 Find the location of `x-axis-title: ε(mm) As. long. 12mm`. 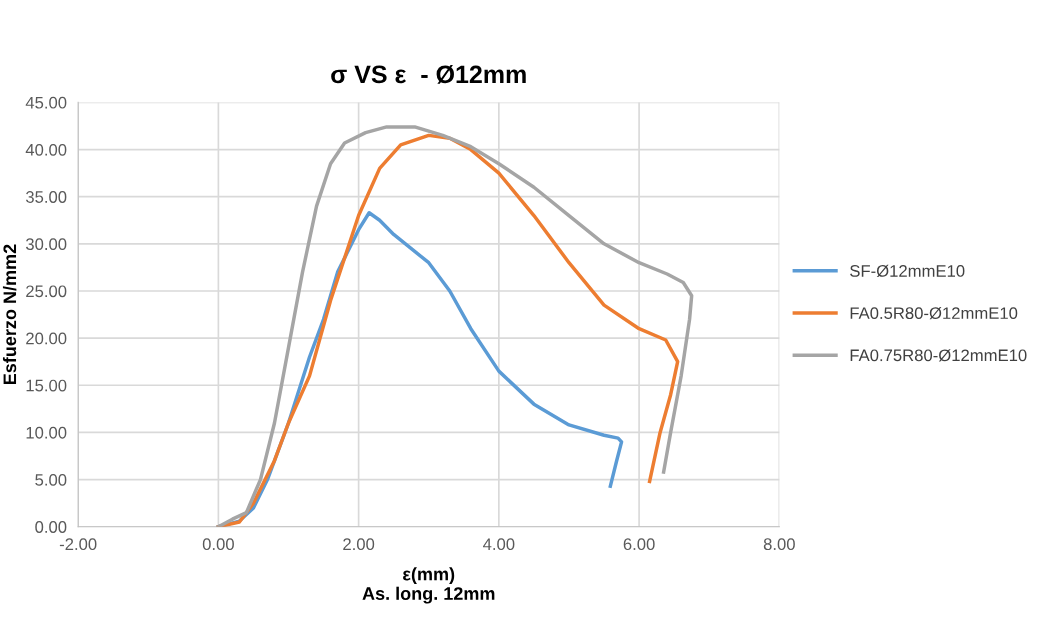

x-axis-title: ε(mm) As. long. 12mm is located at coordinates (428, 585).